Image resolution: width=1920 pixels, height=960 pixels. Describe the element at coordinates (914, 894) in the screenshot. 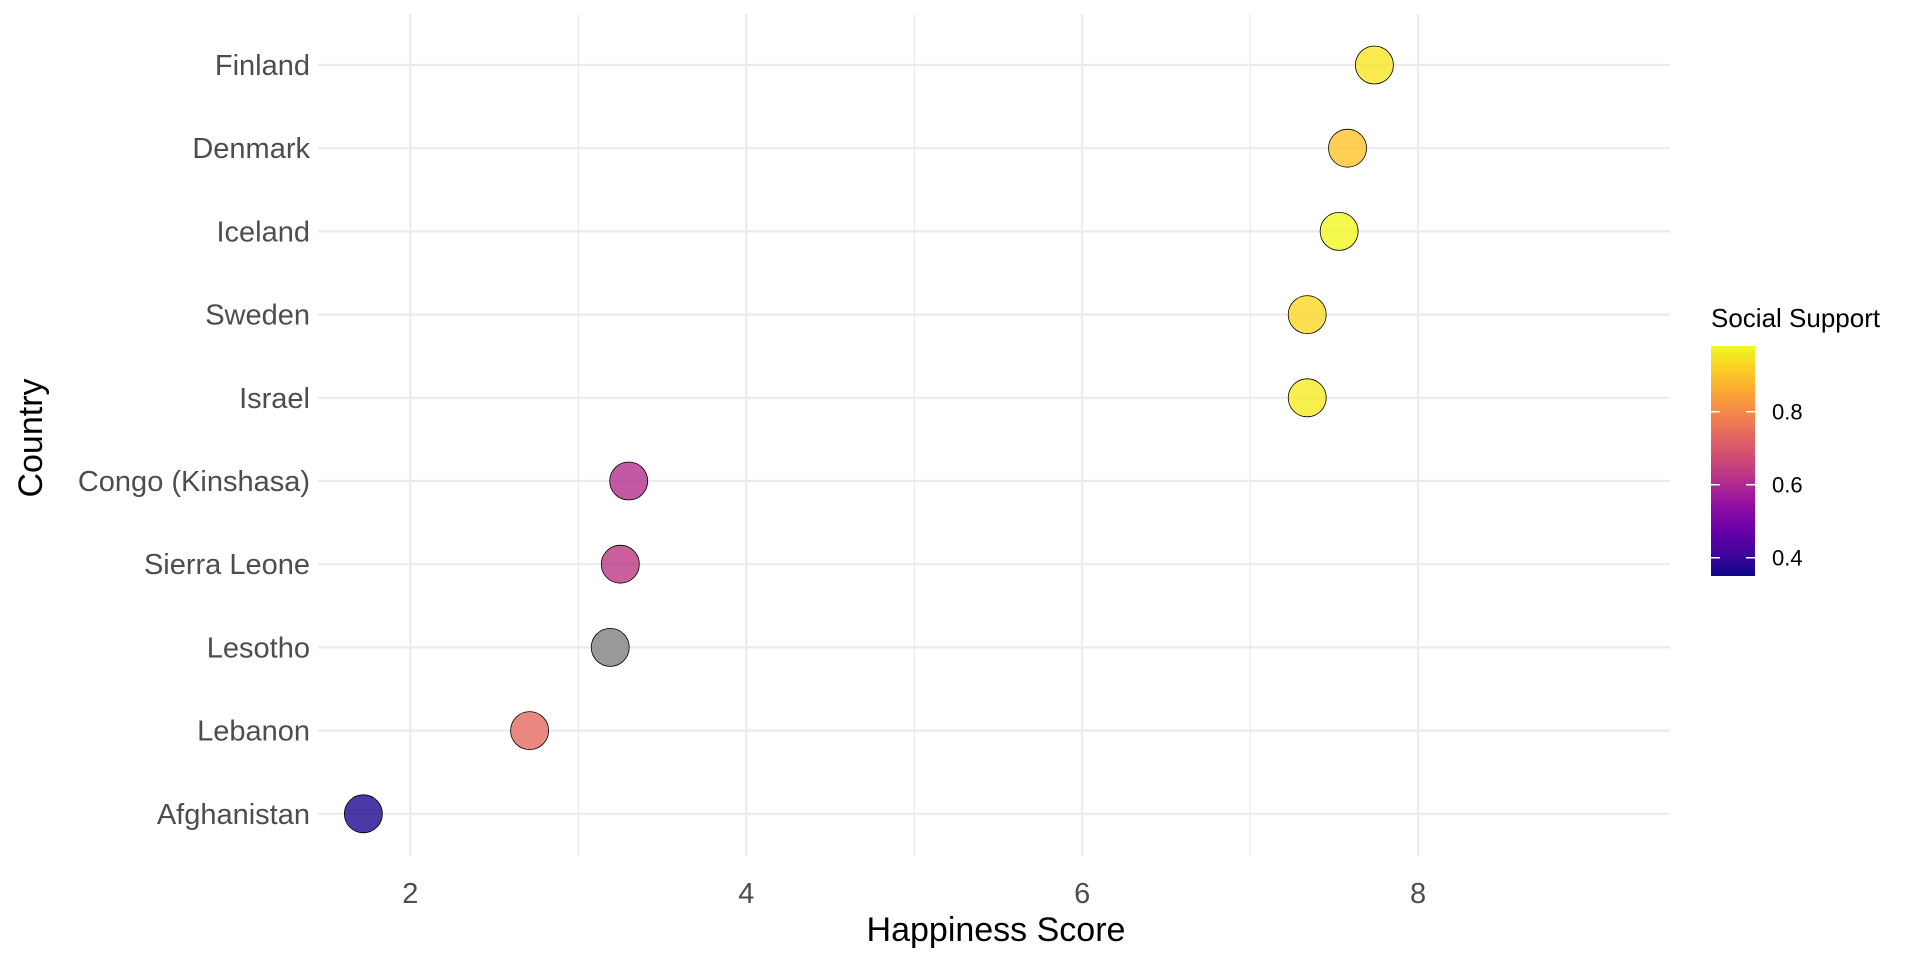

I see `x-tick-labels: 2 4 6 8` at that location.